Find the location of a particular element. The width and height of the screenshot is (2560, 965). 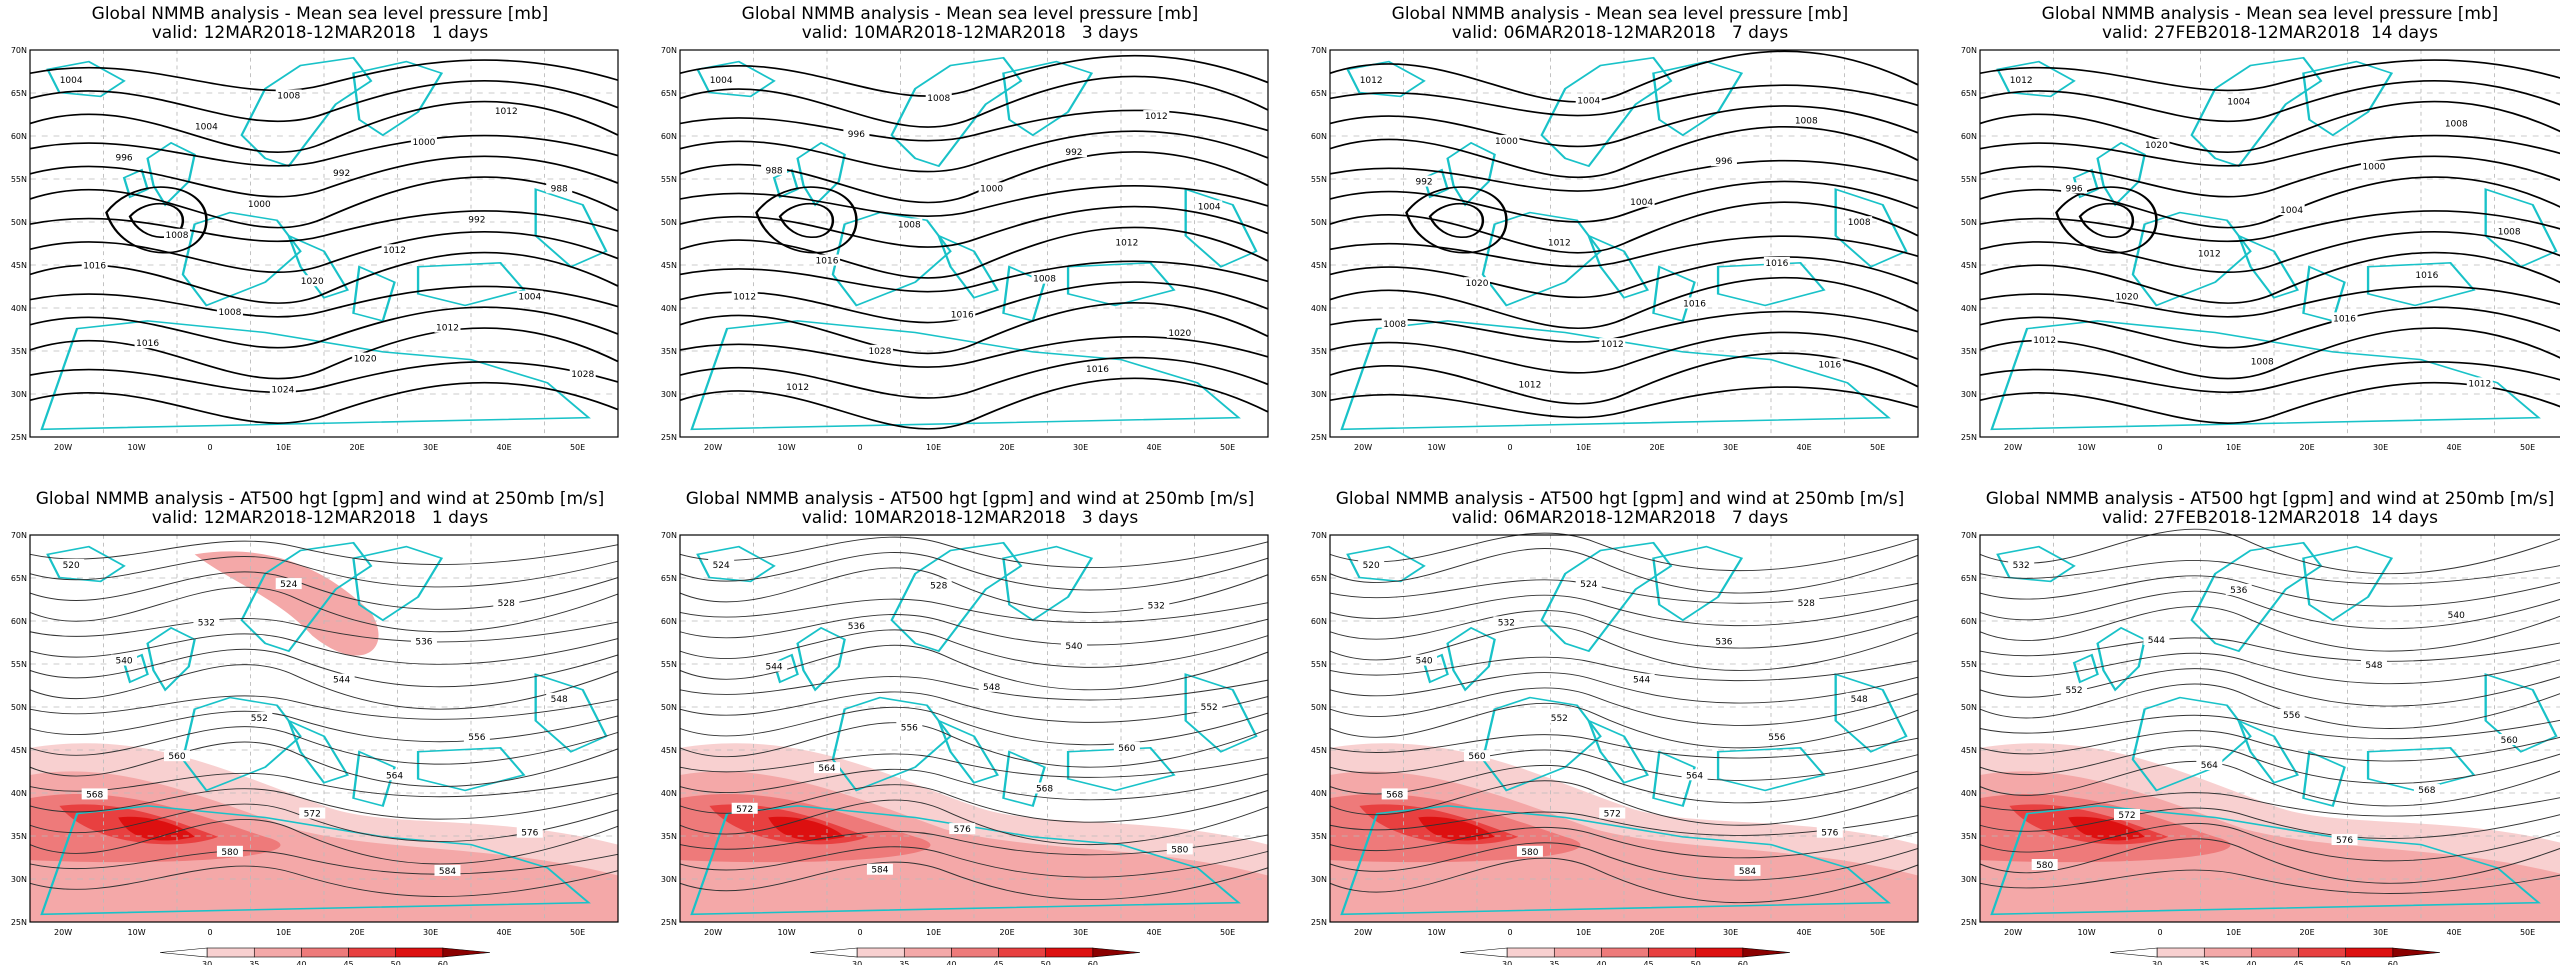

map-frame is located at coordinates (2269, 728).